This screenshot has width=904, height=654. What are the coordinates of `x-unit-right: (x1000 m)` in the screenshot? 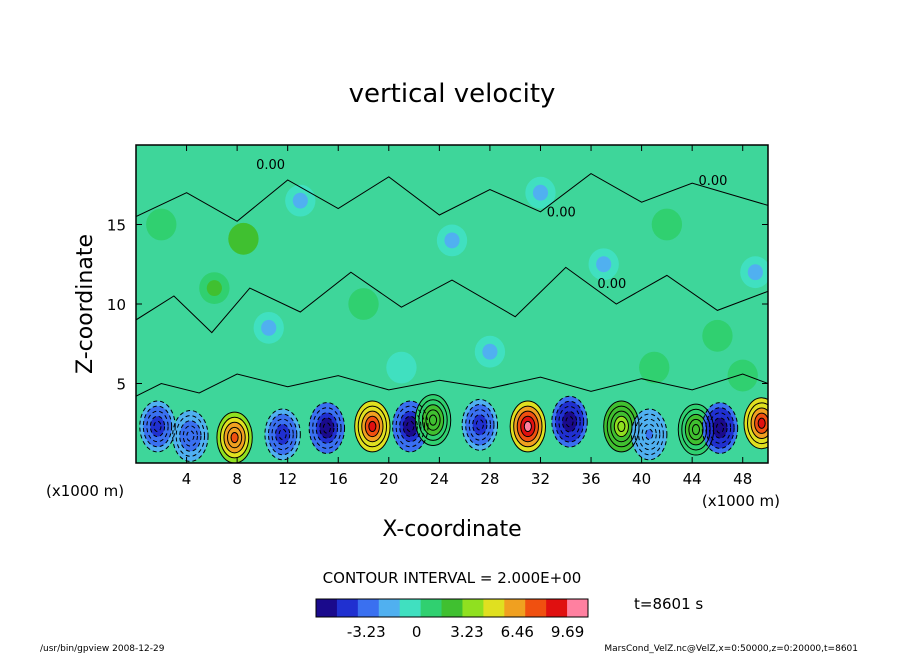 It's located at (741, 501).